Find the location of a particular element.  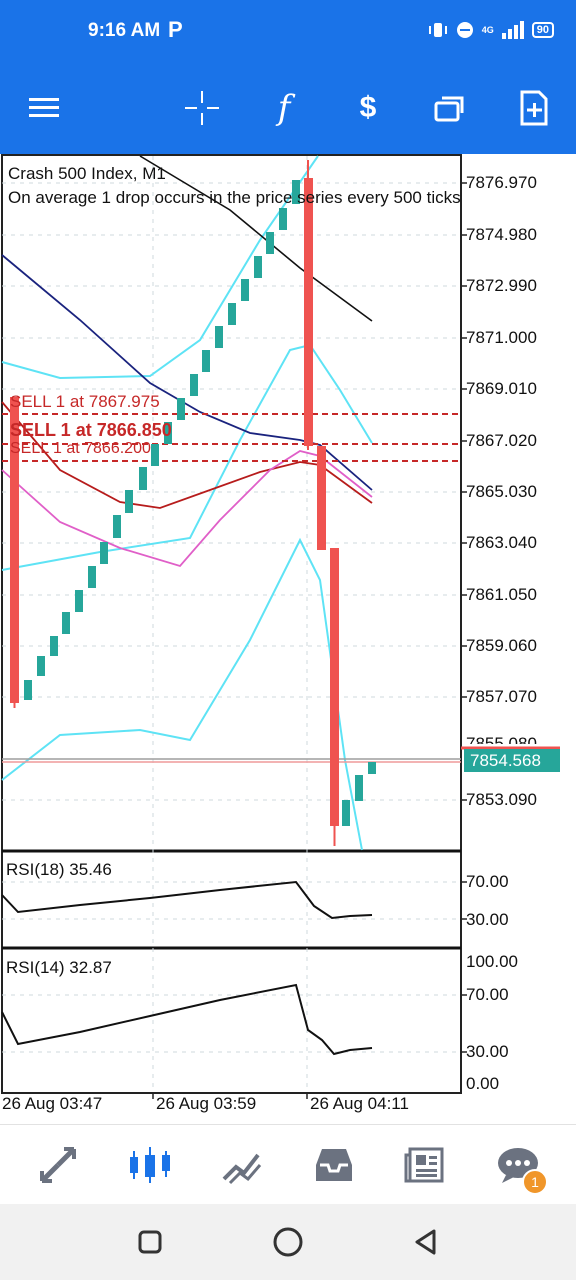

battery-icon: 90 is located at coordinates (542, 30).